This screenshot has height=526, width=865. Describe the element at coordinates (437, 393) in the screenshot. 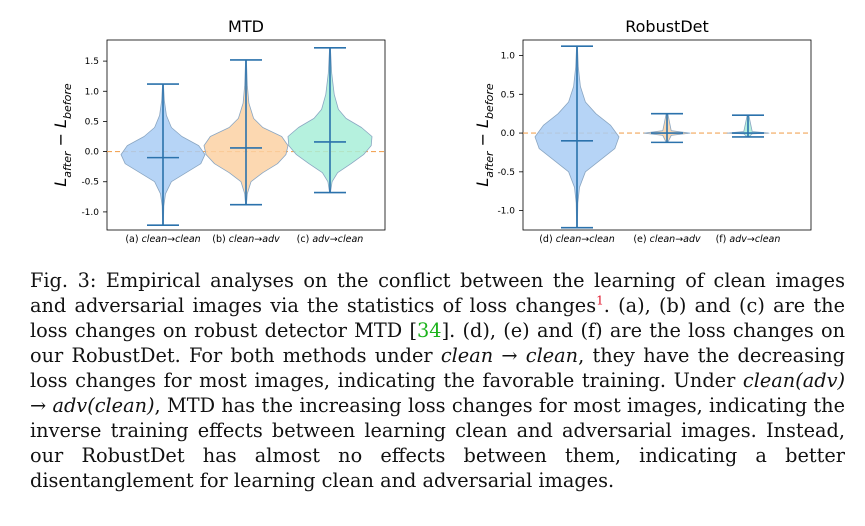

I see `caption-math-2: clean(adv) → adv(clean)` at that location.